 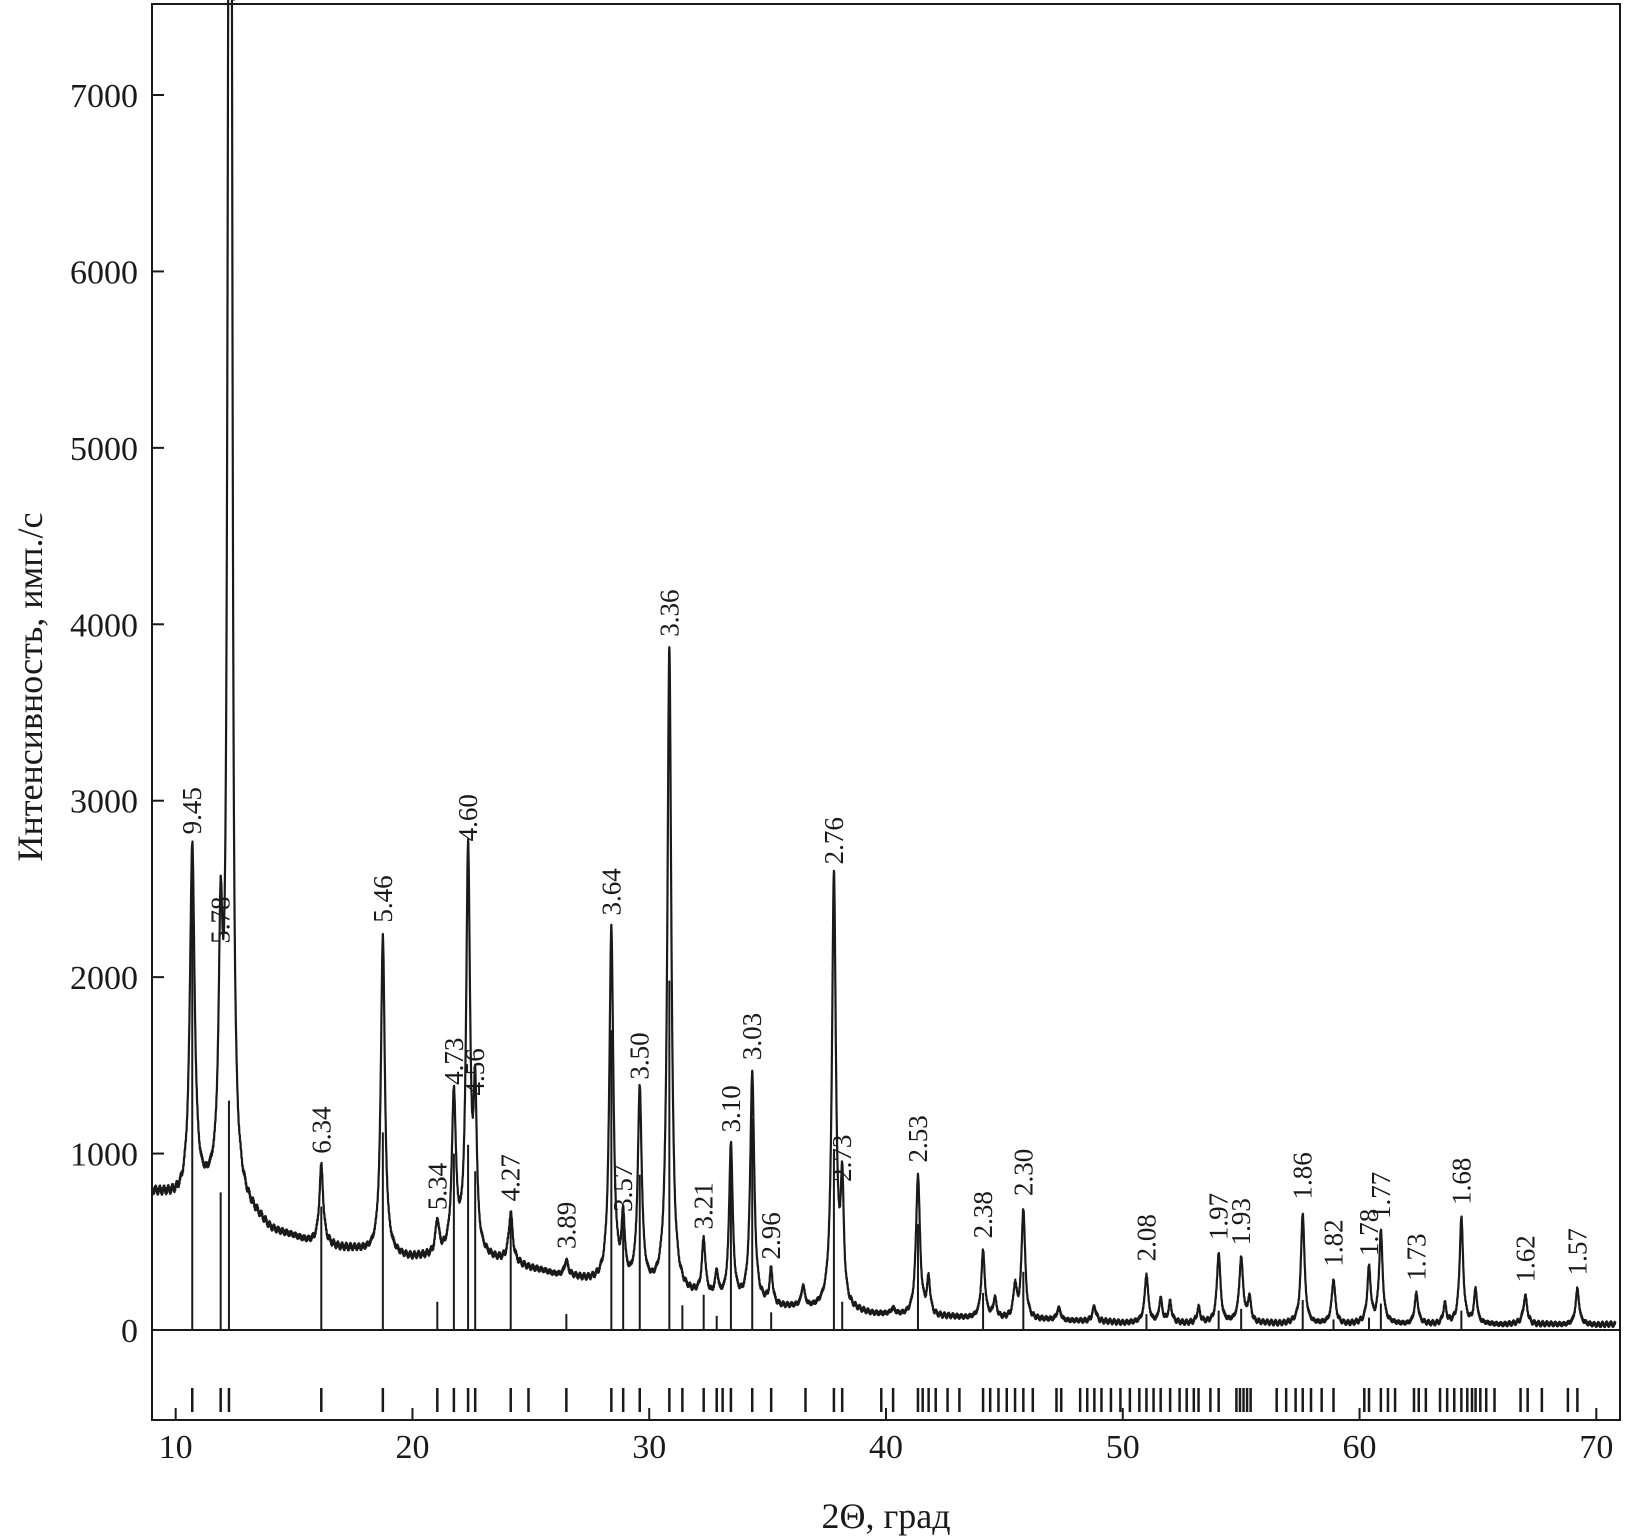 I want to click on peak-label: 1.68, so click(x=1461, y=1181).